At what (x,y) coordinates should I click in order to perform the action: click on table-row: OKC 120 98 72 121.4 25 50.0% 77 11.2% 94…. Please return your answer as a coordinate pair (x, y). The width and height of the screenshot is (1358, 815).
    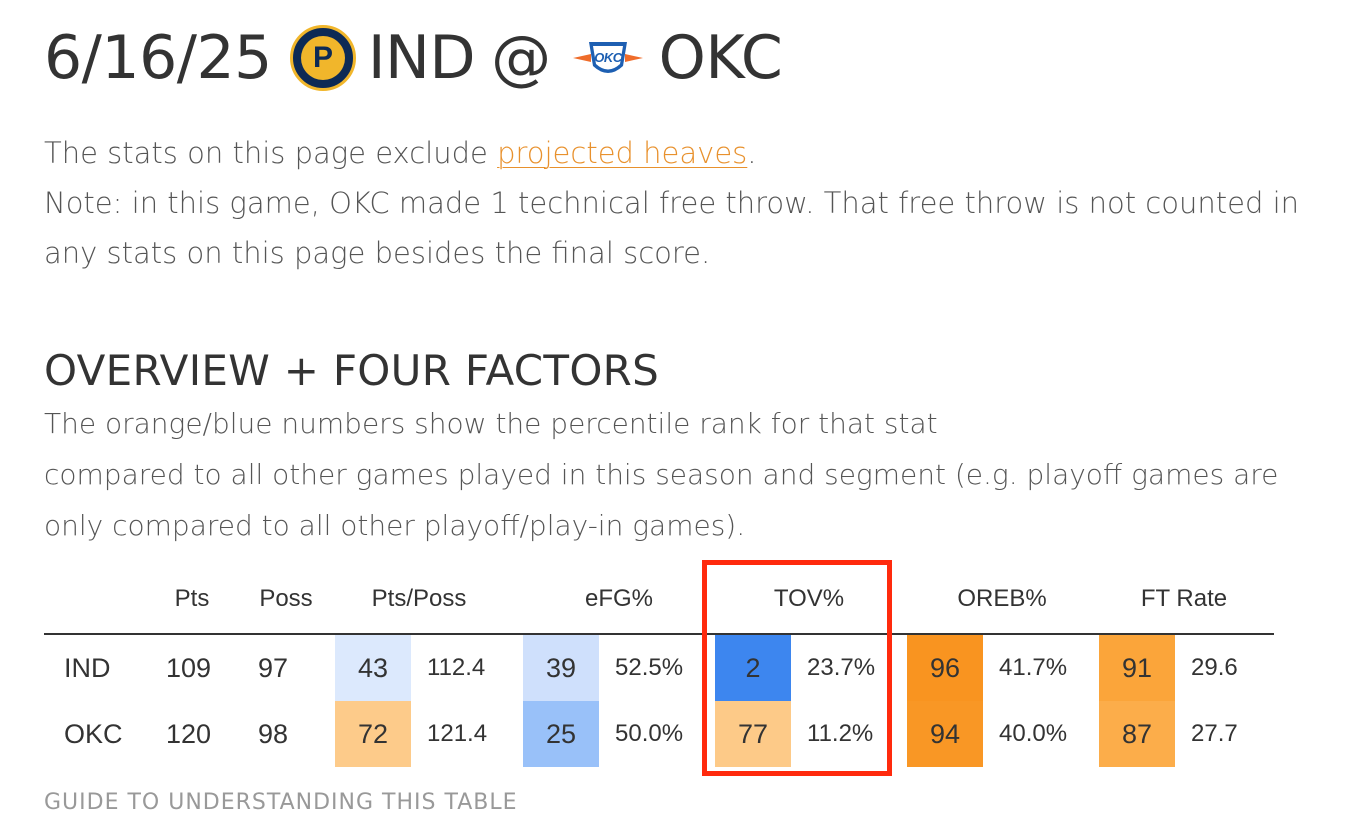
    Looking at the image, I should click on (659, 734).